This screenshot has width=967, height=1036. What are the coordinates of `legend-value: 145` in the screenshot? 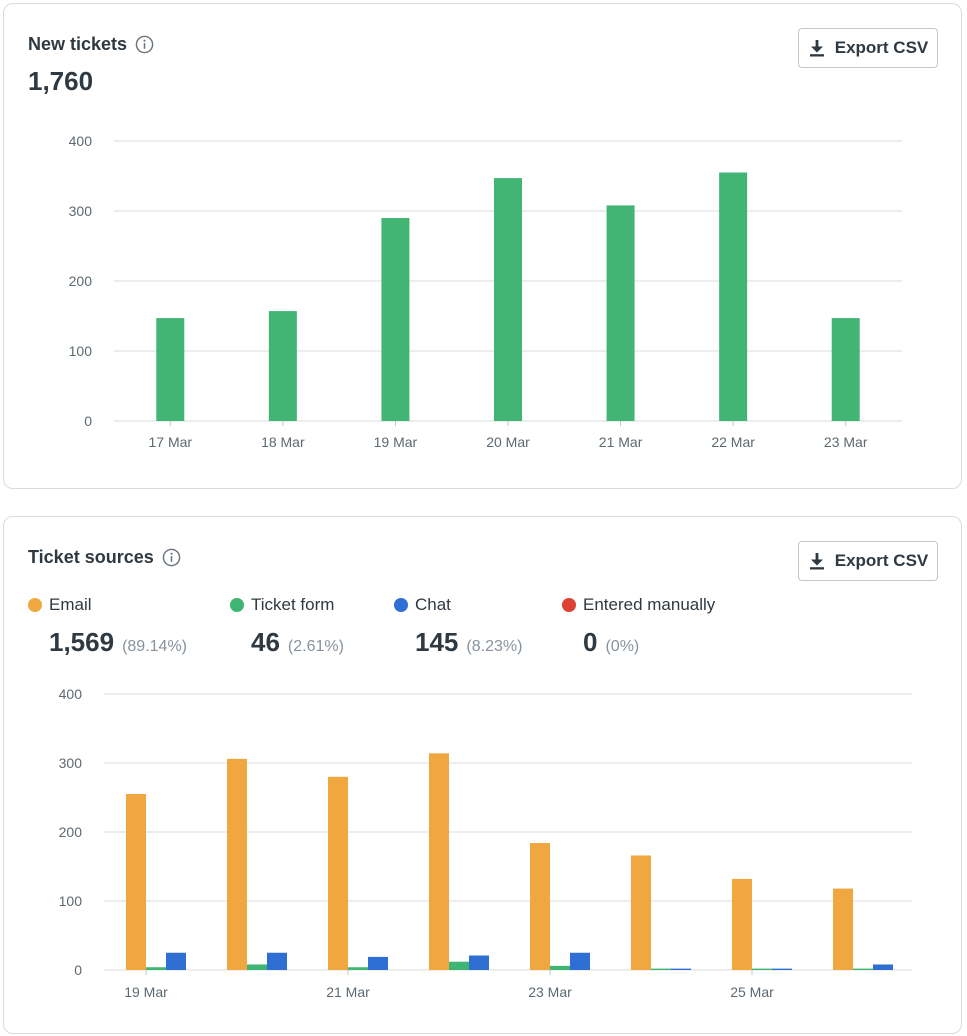 It's located at (437, 642).